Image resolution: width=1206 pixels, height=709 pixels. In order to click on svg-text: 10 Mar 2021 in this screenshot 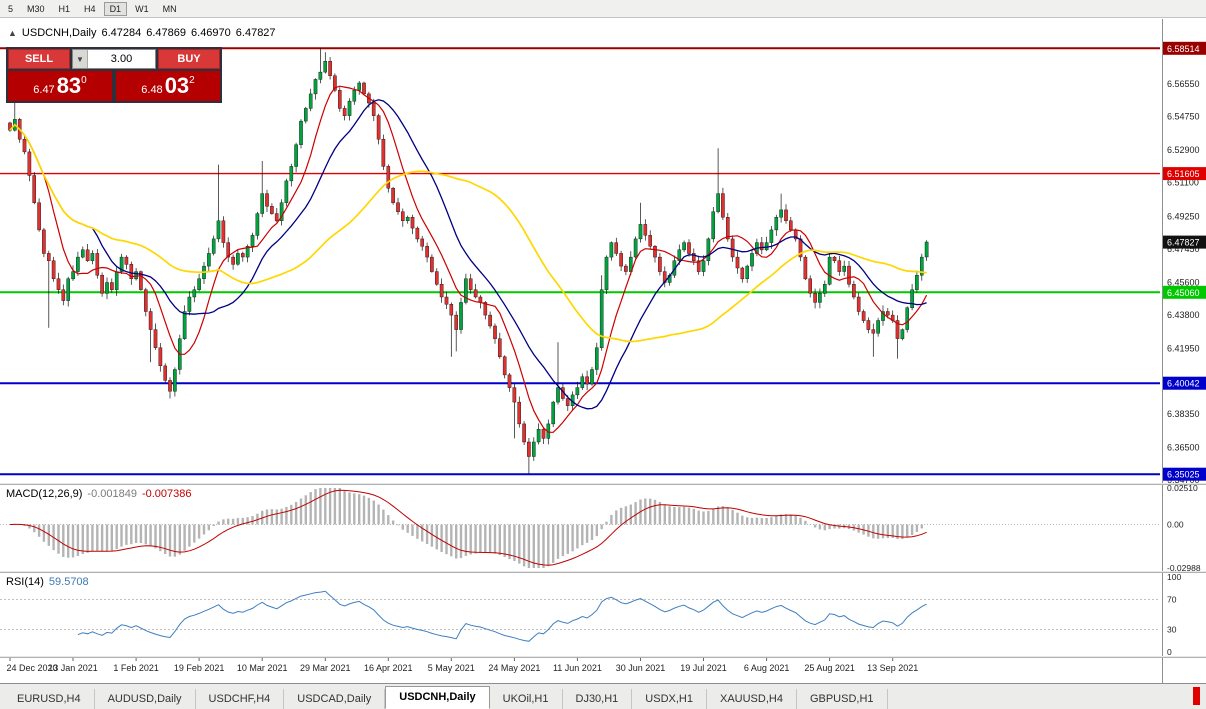, I will do `click(262, 668)`.